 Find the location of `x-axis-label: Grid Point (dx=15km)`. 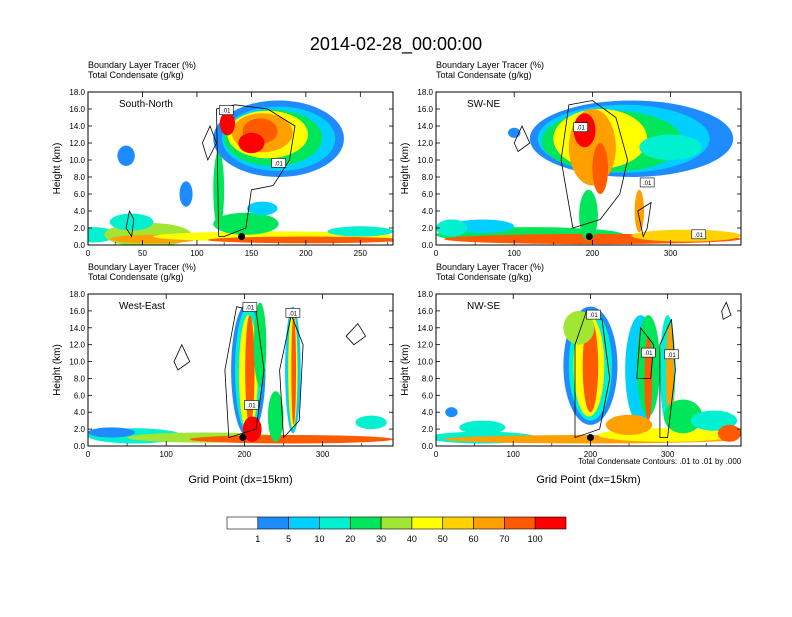

x-axis-label: Grid Point (dx=15km) is located at coordinates (240, 480).